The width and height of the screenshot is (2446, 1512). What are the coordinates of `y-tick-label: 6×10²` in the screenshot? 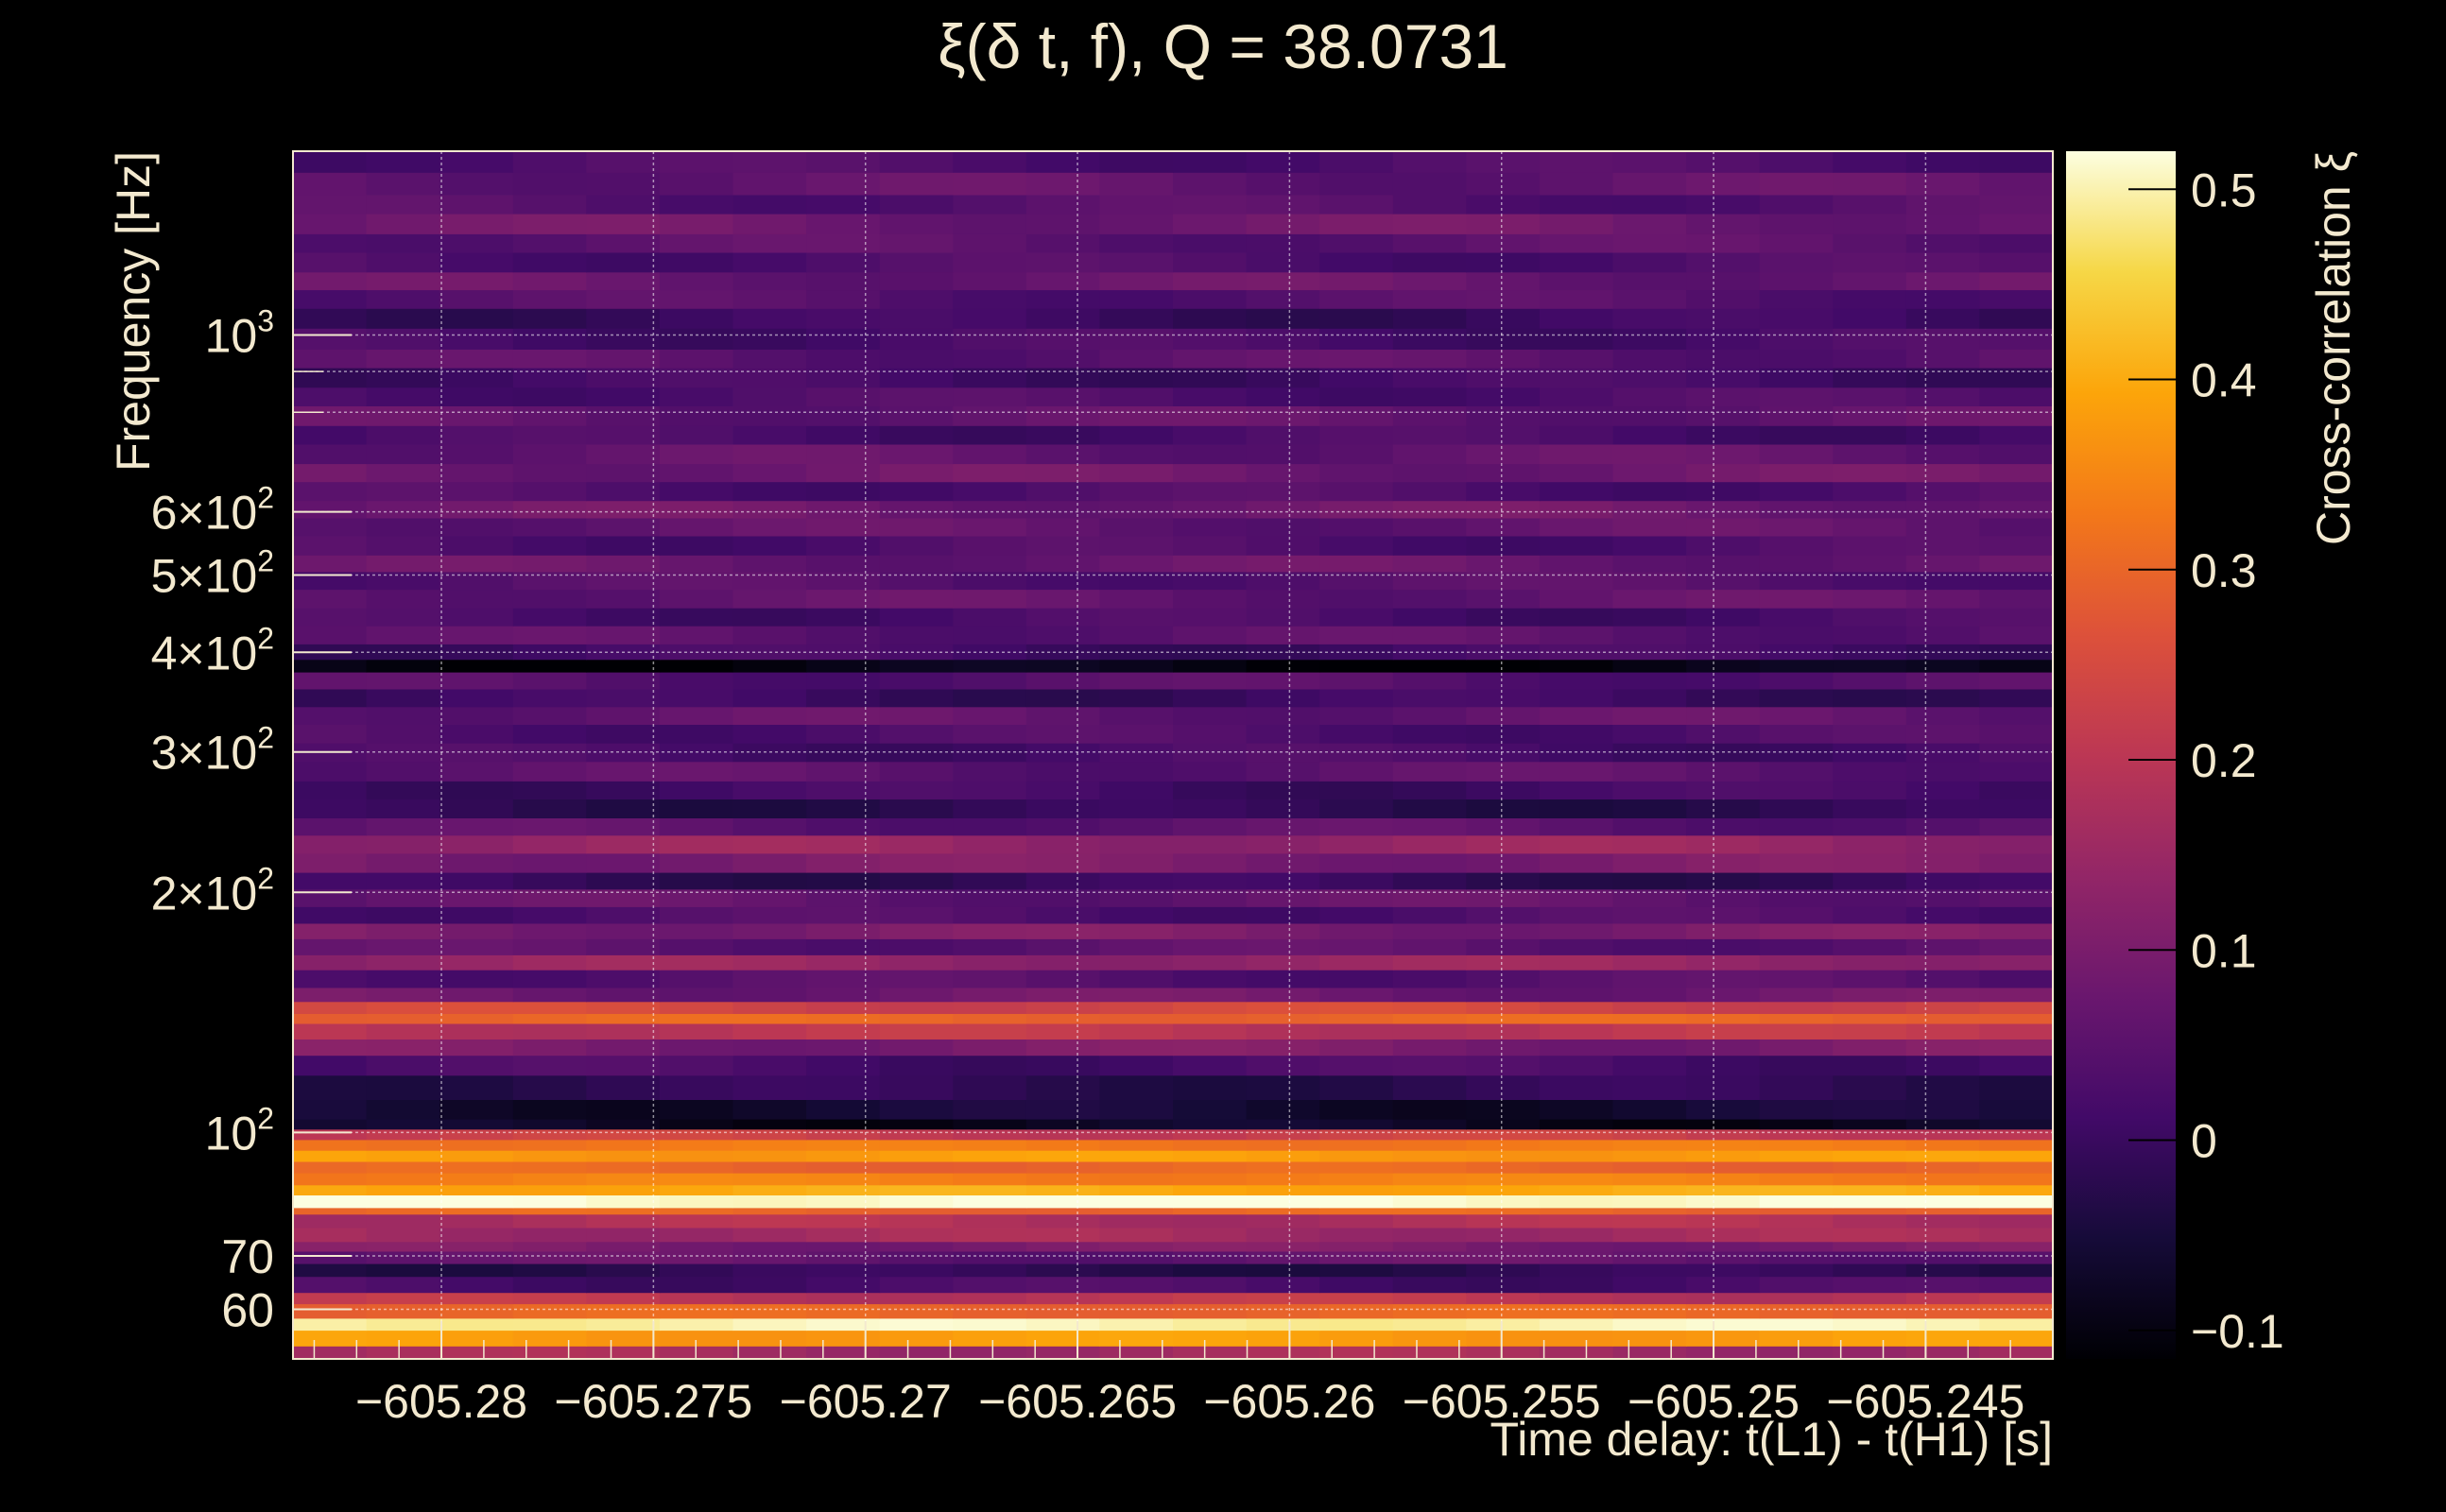 It's located at (213, 510).